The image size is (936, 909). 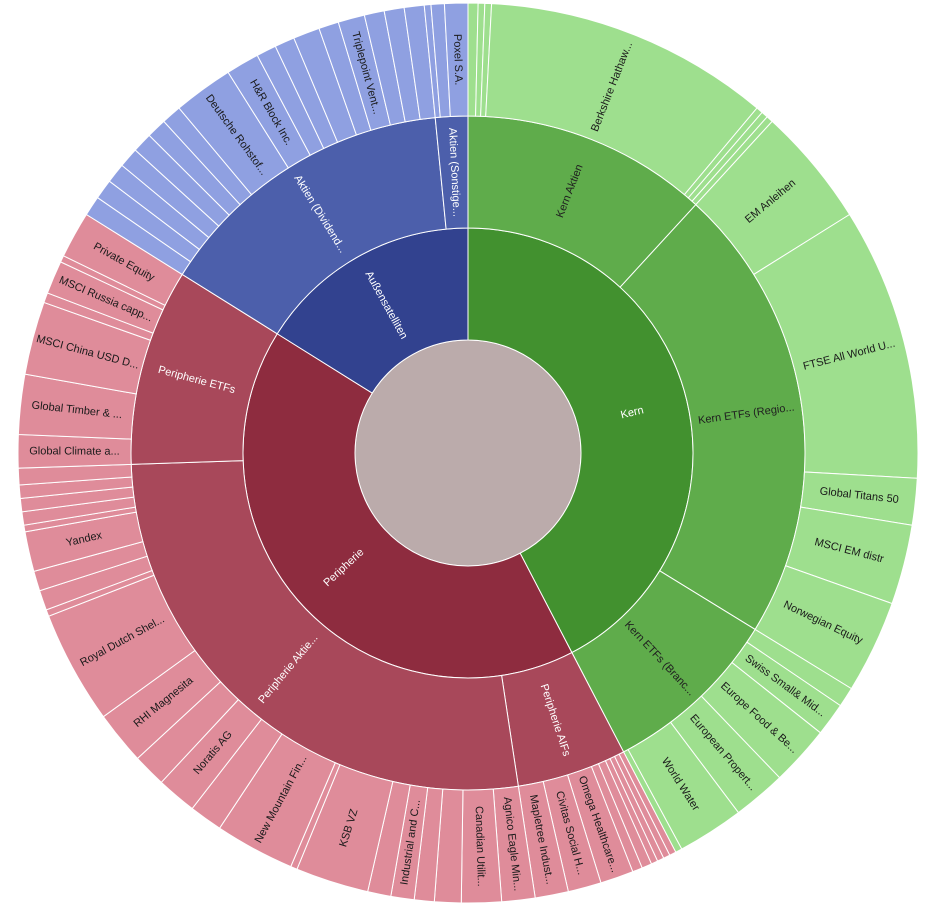 I want to click on sunburst-center, so click(x=468, y=453).